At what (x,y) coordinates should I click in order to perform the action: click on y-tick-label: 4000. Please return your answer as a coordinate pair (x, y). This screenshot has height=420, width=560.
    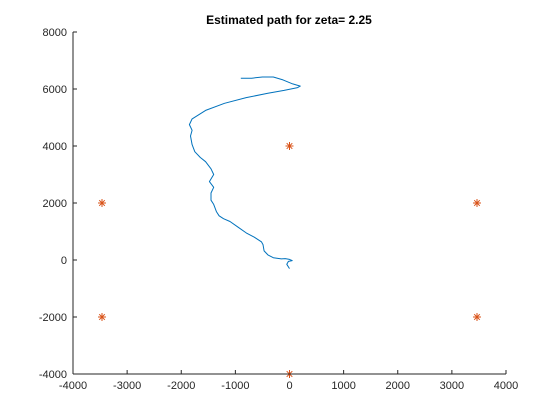
    Looking at the image, I should click on (55, 147).